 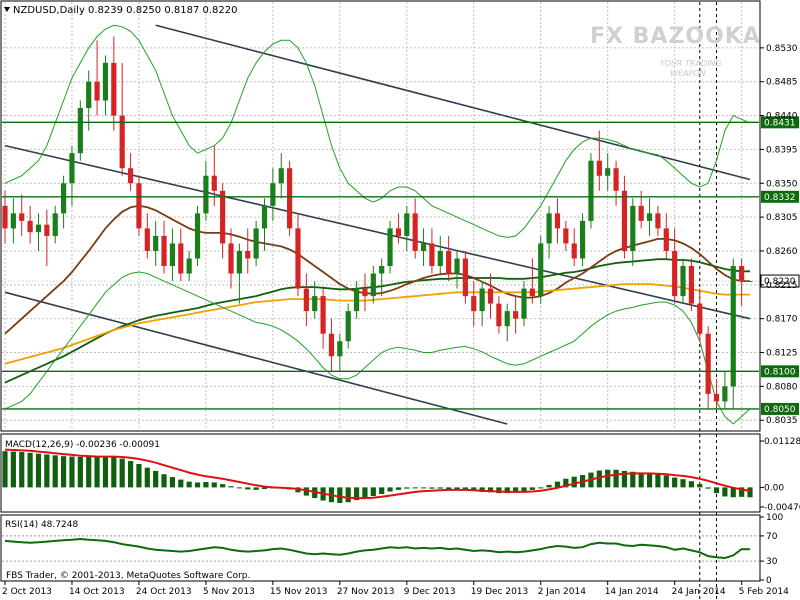 I want to click on price-tick-label: 0.8215, so click(x=782, y=286).